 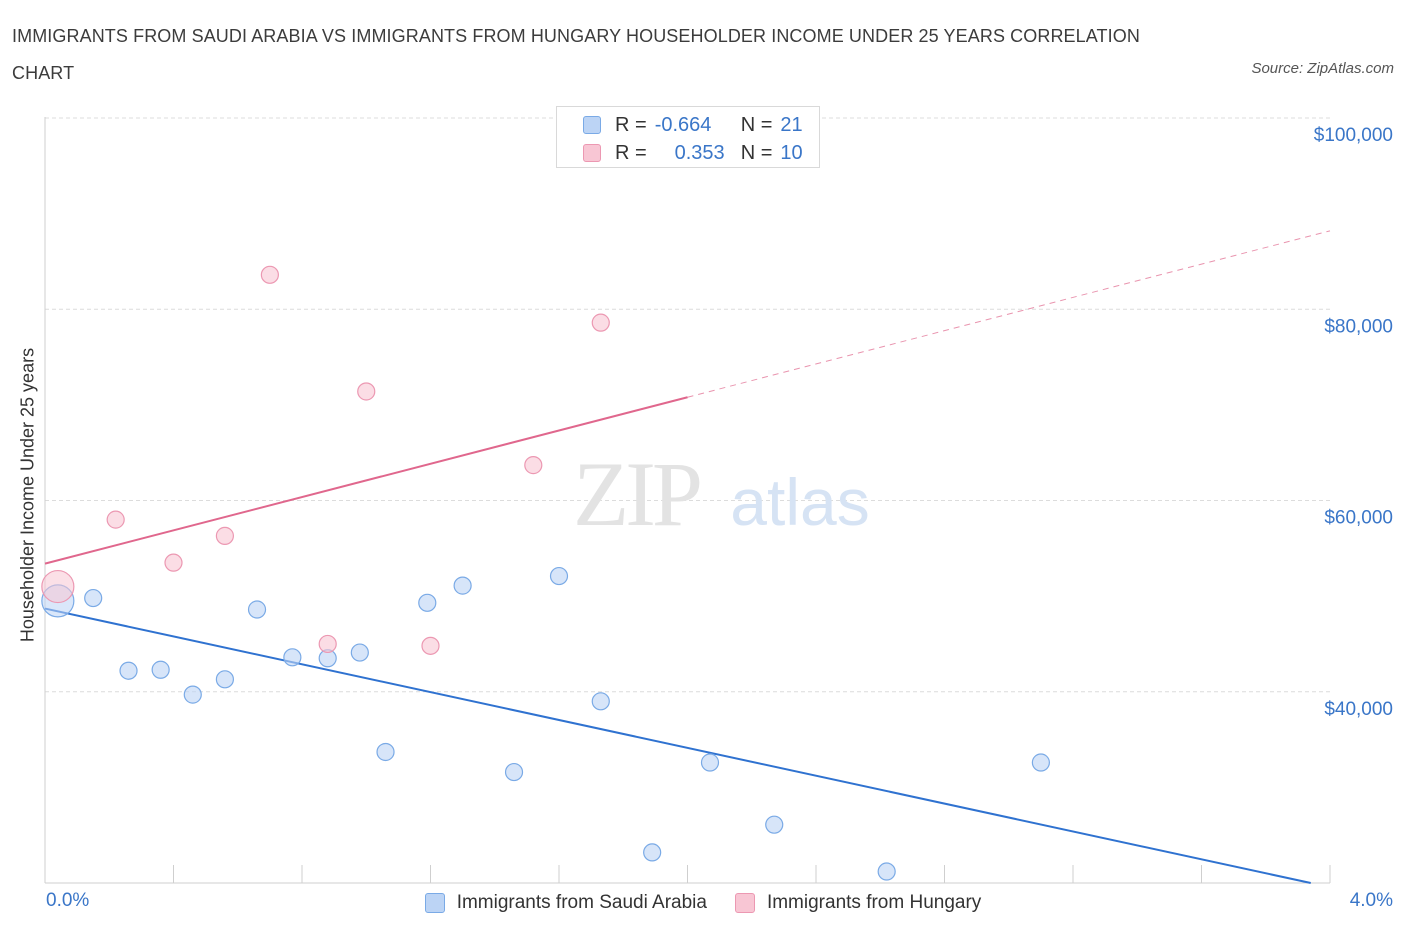 I want to click on x-tick-max: 4.0%, so click(x=1371, y=900).